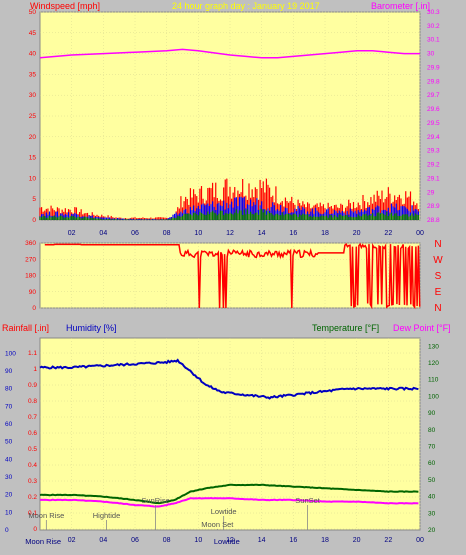  Describe the element at coordinates (246, 6) in the screenshot. I see `header-title: 24 hour graph day : January 19 2017` at that location.